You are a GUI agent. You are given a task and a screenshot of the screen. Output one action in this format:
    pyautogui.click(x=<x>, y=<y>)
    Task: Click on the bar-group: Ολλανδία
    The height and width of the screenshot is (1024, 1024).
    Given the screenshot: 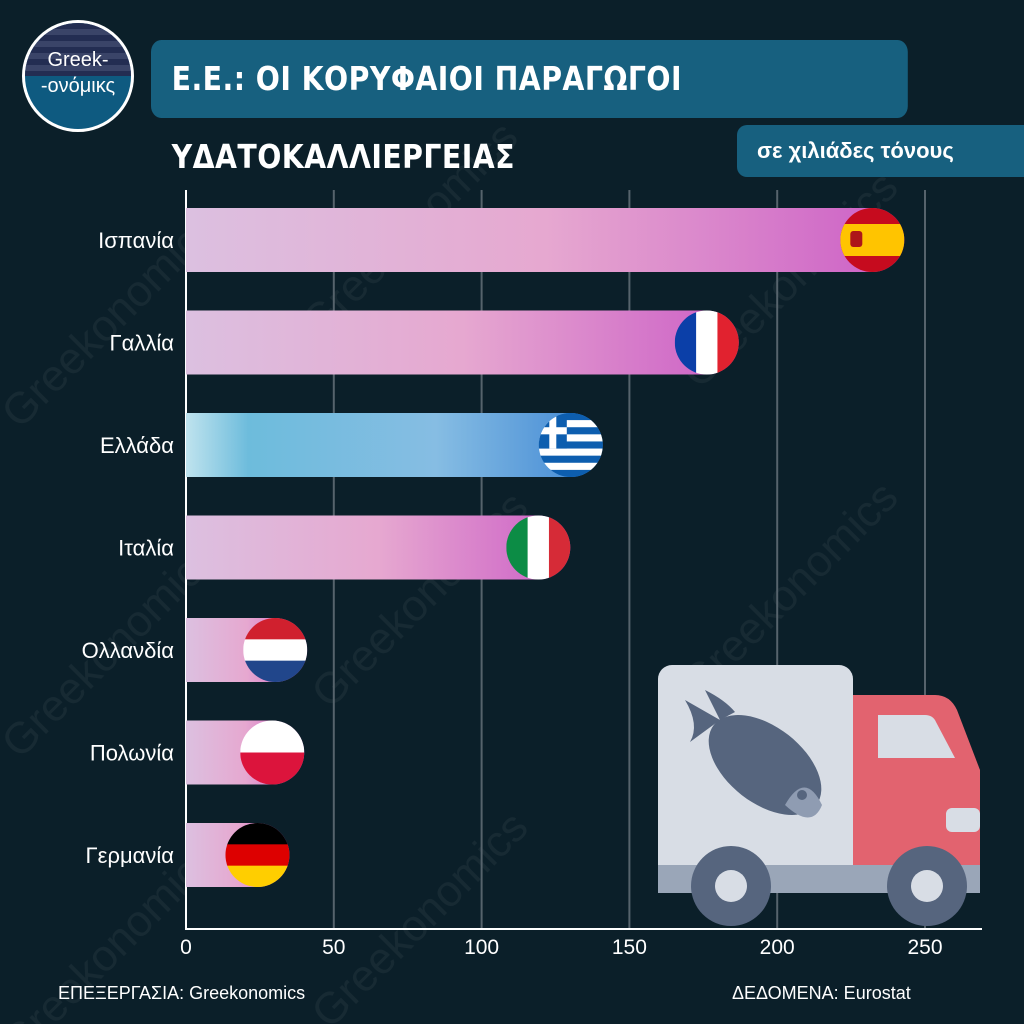 What is the action you would take?
    pyautogui.click(x=195, y=650)
    